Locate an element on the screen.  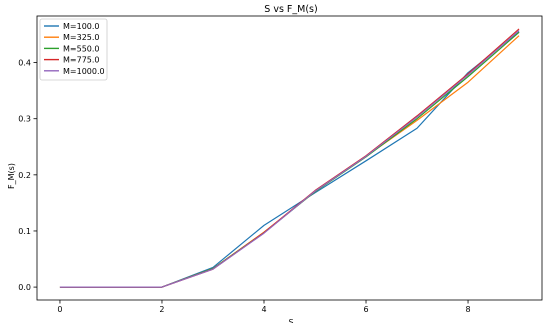
y-tick-label: 0.4 is located at coordinates (24, 63).